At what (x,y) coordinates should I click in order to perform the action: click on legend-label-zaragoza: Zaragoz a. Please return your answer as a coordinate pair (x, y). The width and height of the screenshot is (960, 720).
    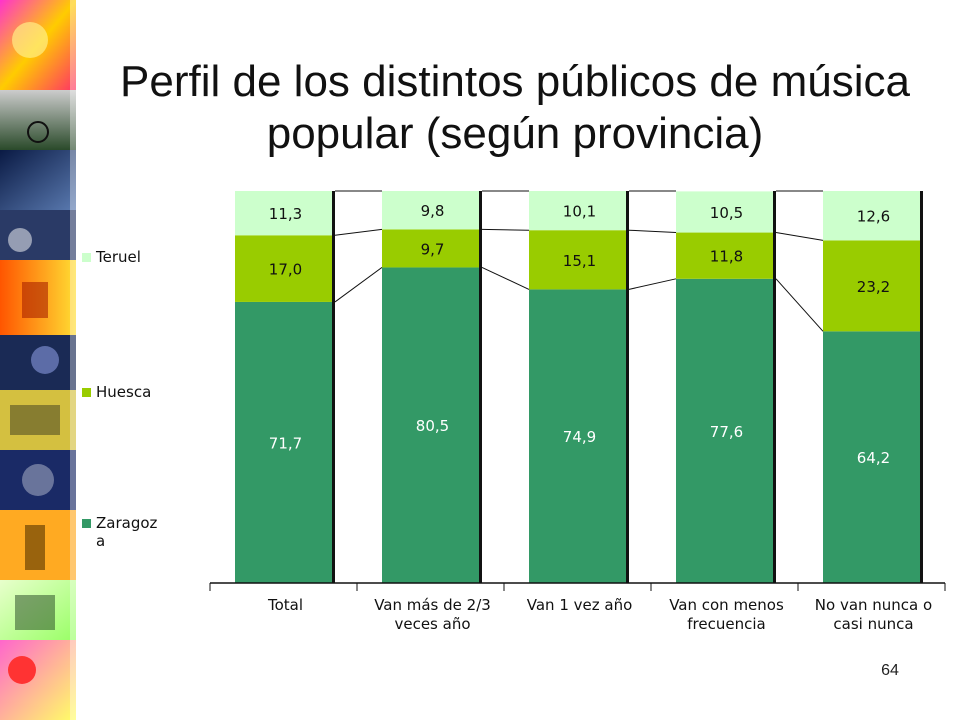
    Looking at the image, I should click on (127, 532).